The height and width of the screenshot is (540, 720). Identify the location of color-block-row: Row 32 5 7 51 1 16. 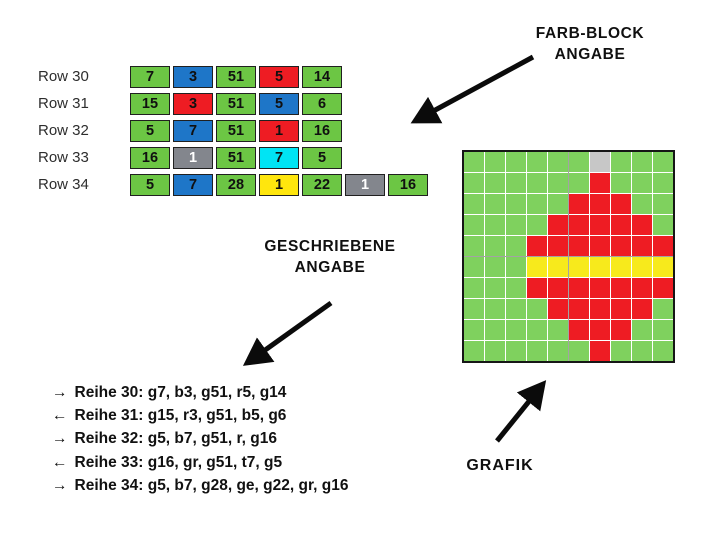
(233, 130).